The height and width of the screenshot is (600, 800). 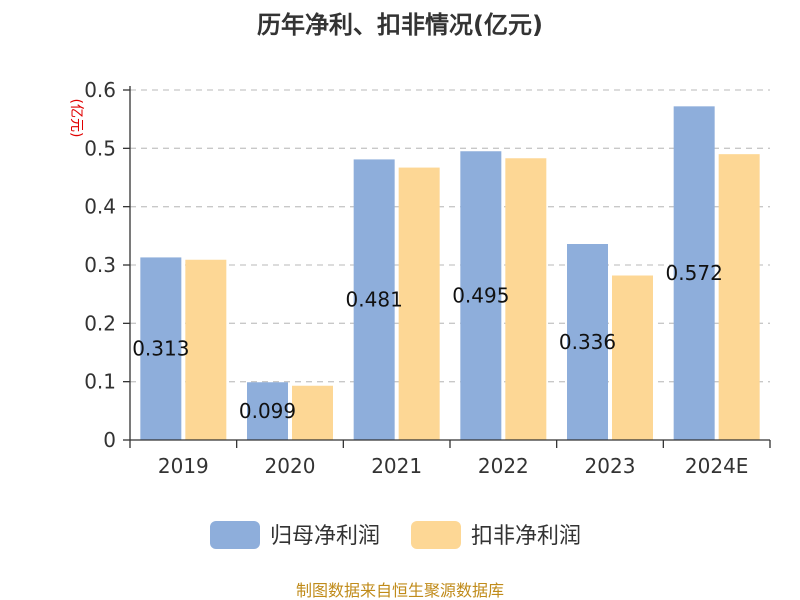 I want to click on x-tick-label: 2020, so click(x=290, y=466).